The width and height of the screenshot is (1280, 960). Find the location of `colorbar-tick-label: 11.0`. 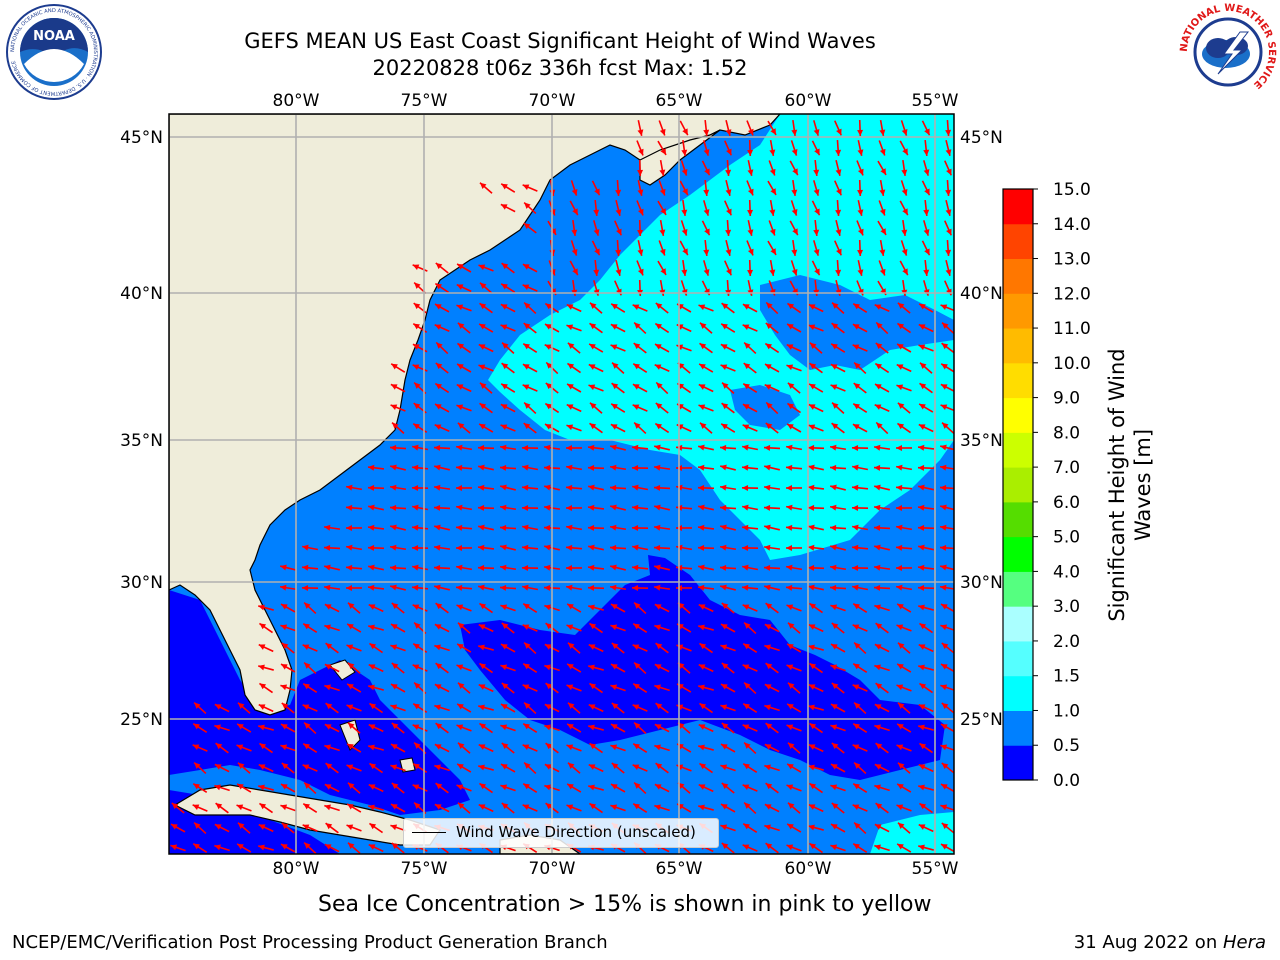

colorbar-tick-label: 11.0 is located at coordinates (1072, 329).